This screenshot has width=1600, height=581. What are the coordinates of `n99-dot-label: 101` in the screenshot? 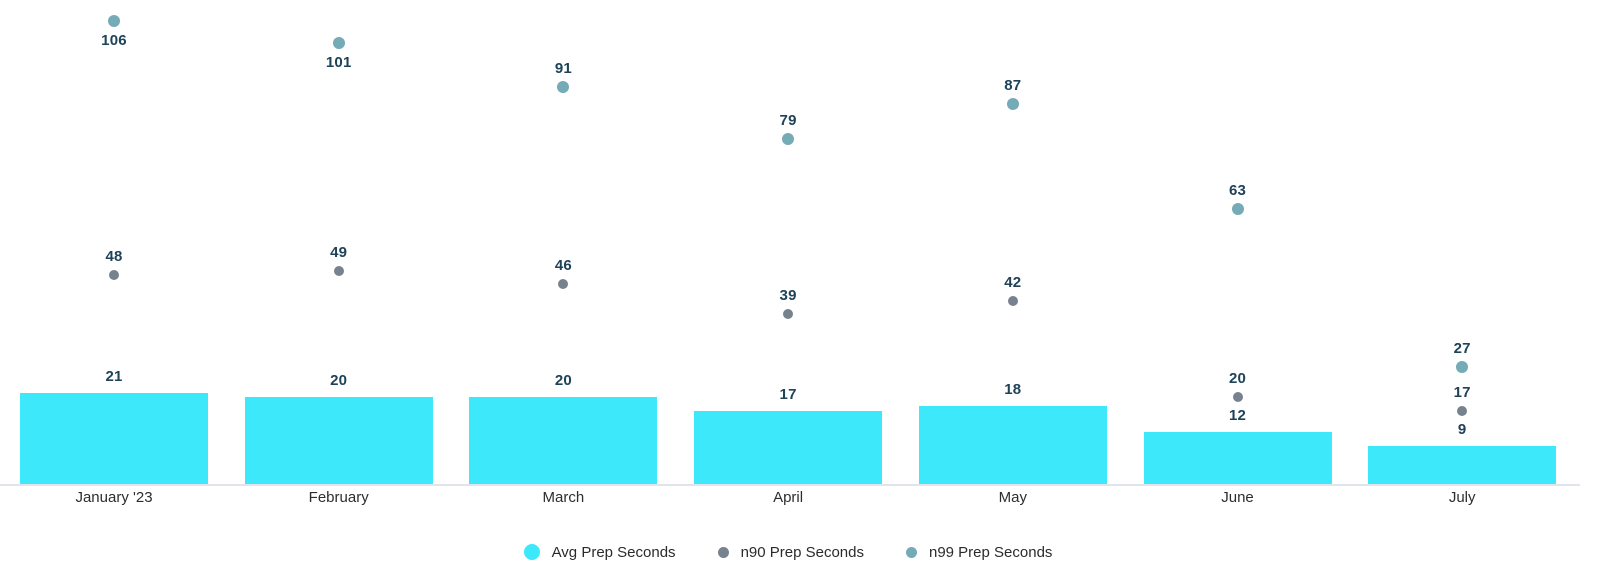 It's located at (338, 62).